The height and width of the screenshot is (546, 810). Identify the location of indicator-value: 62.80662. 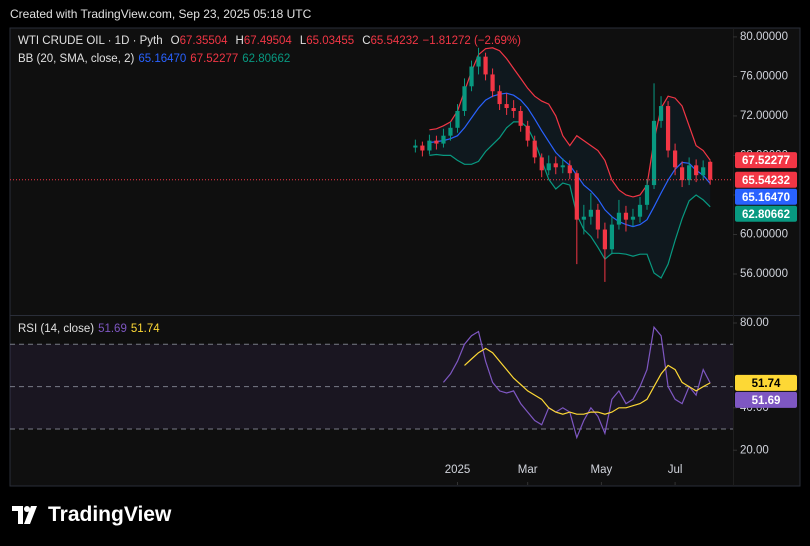
(266, 59).